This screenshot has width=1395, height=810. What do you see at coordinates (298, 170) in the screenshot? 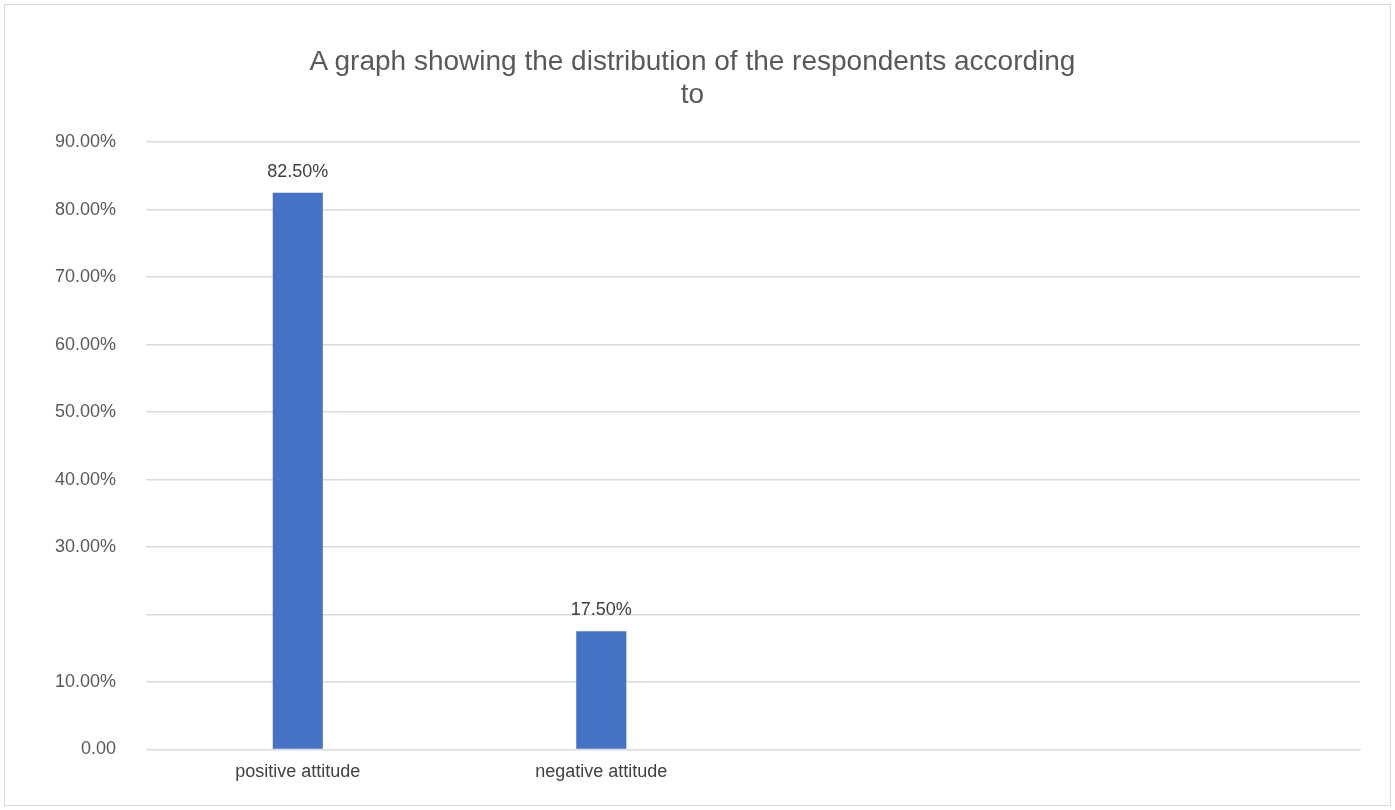
I see `data-label: 82.50%` at bounding box center [298, 170].